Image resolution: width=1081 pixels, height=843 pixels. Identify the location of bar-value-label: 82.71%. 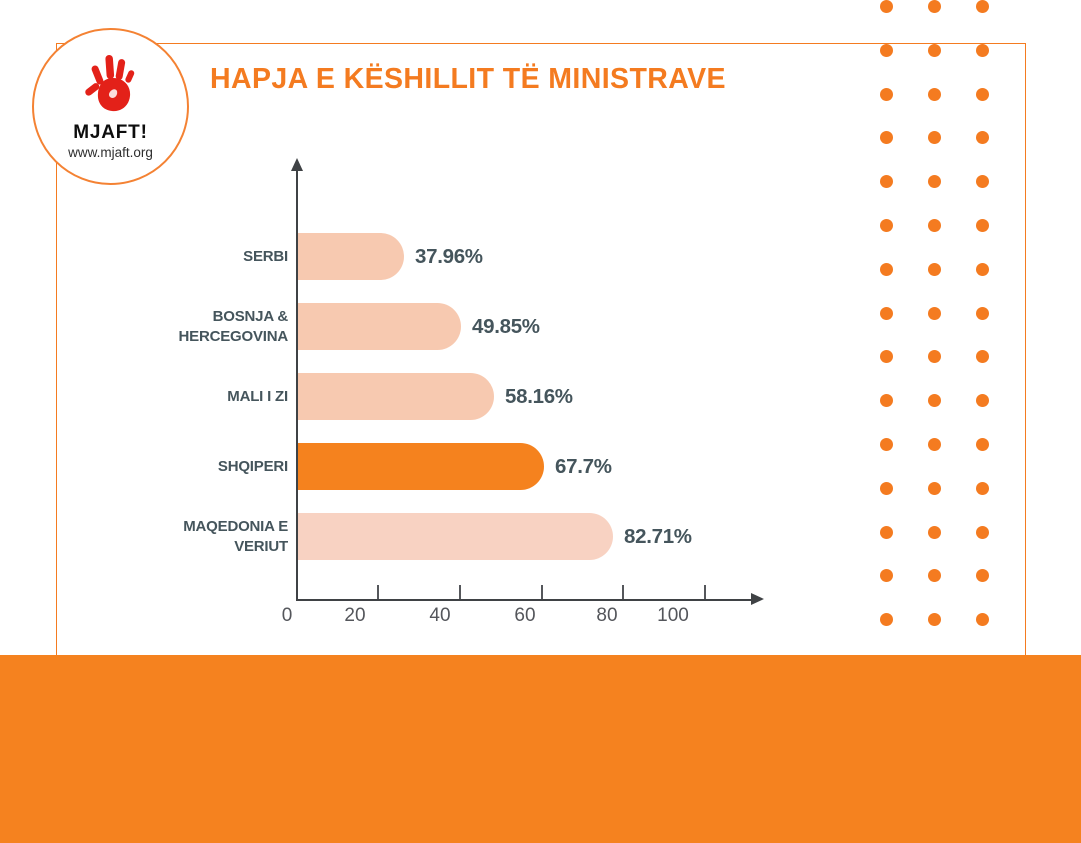
(658, 536).